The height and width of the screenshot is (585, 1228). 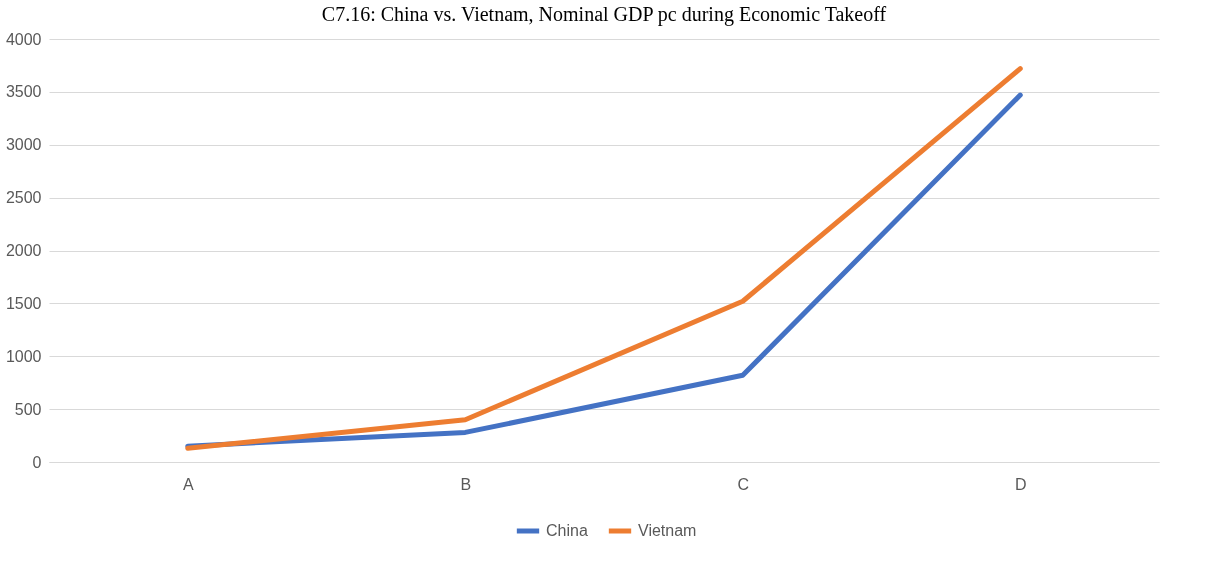 What do you see at coordinates (23, 250) in the screenshot?
I see `y-tick-label: 2000` at bounding box center [23, 250].